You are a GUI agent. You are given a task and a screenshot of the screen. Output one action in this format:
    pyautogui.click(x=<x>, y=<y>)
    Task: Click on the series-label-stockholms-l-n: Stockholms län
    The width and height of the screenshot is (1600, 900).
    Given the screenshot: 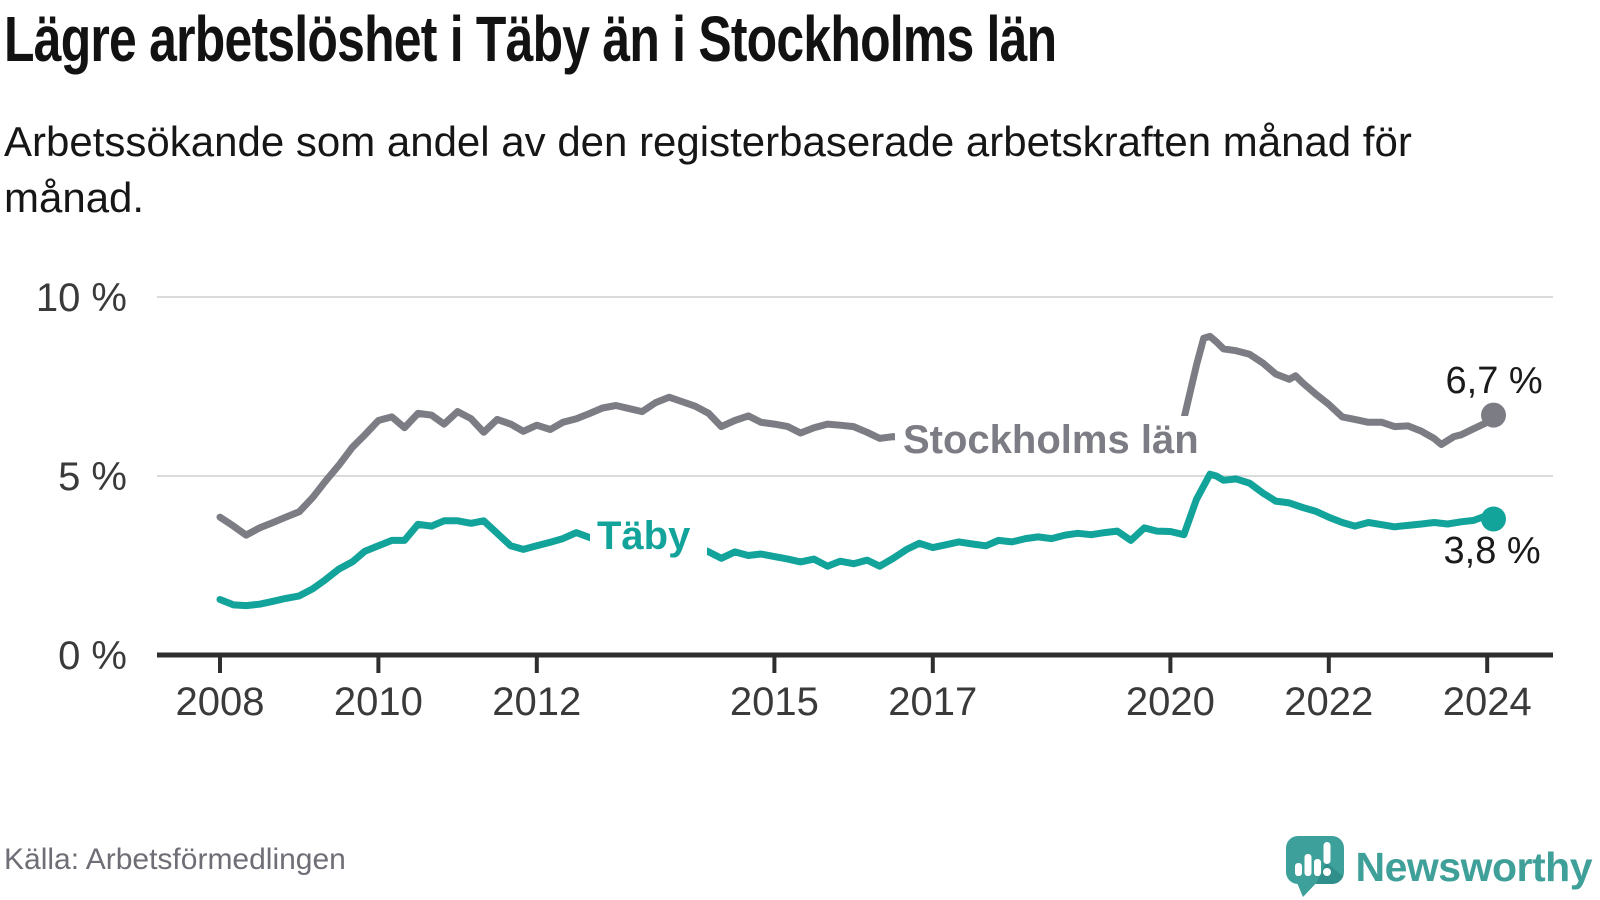 What is the action you would take?
    pyautogui.click(x=1051, y=440)
    